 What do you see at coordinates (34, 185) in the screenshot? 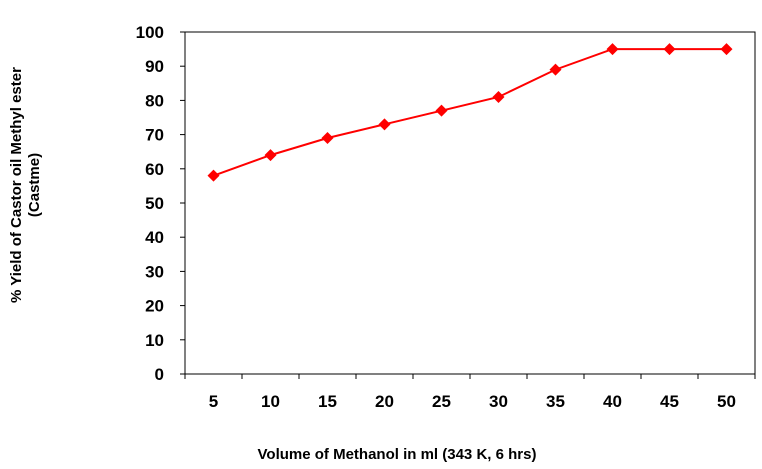
I see `y-axis-title-line-2: (Castme)` at bounding box center [34, 185].